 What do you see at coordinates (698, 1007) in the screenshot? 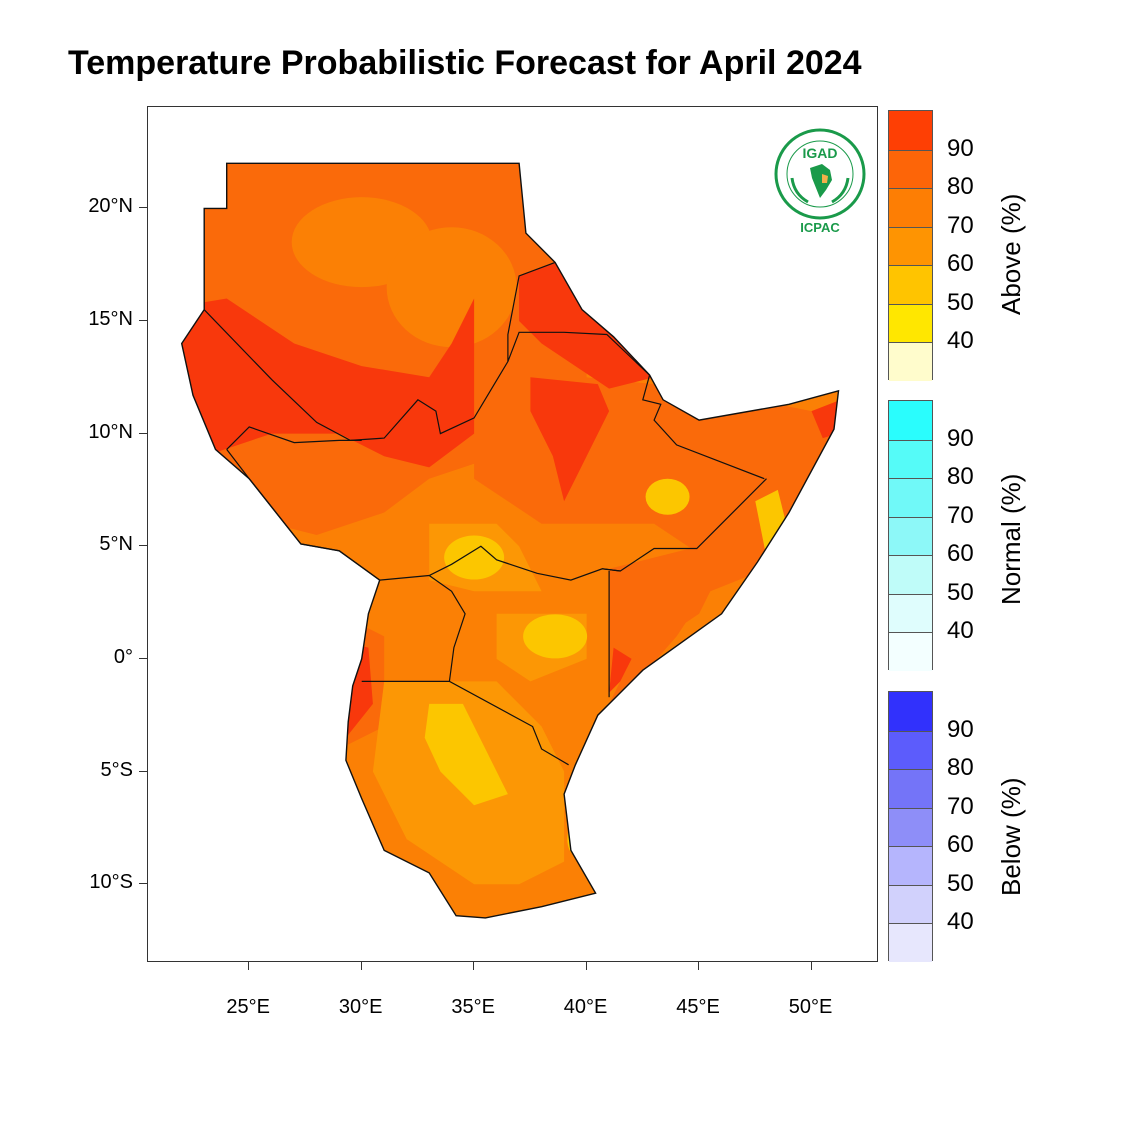
I see `lon-tick-label: 45°E` at bounding box center [698, 1007].